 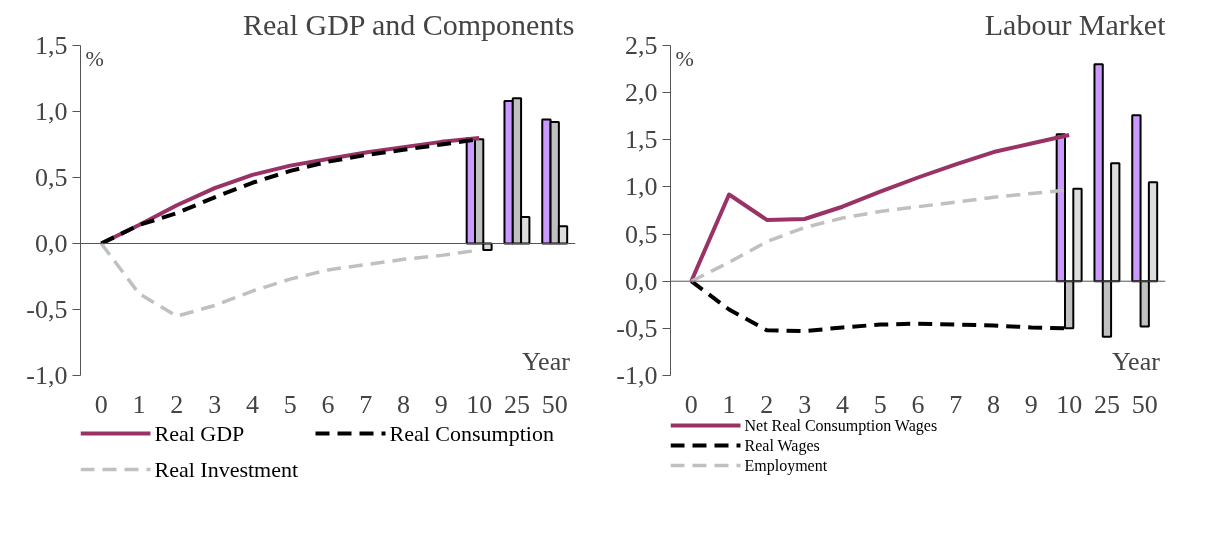 I want to click on legend-label: Real GDP, so click(x=199, y=433).